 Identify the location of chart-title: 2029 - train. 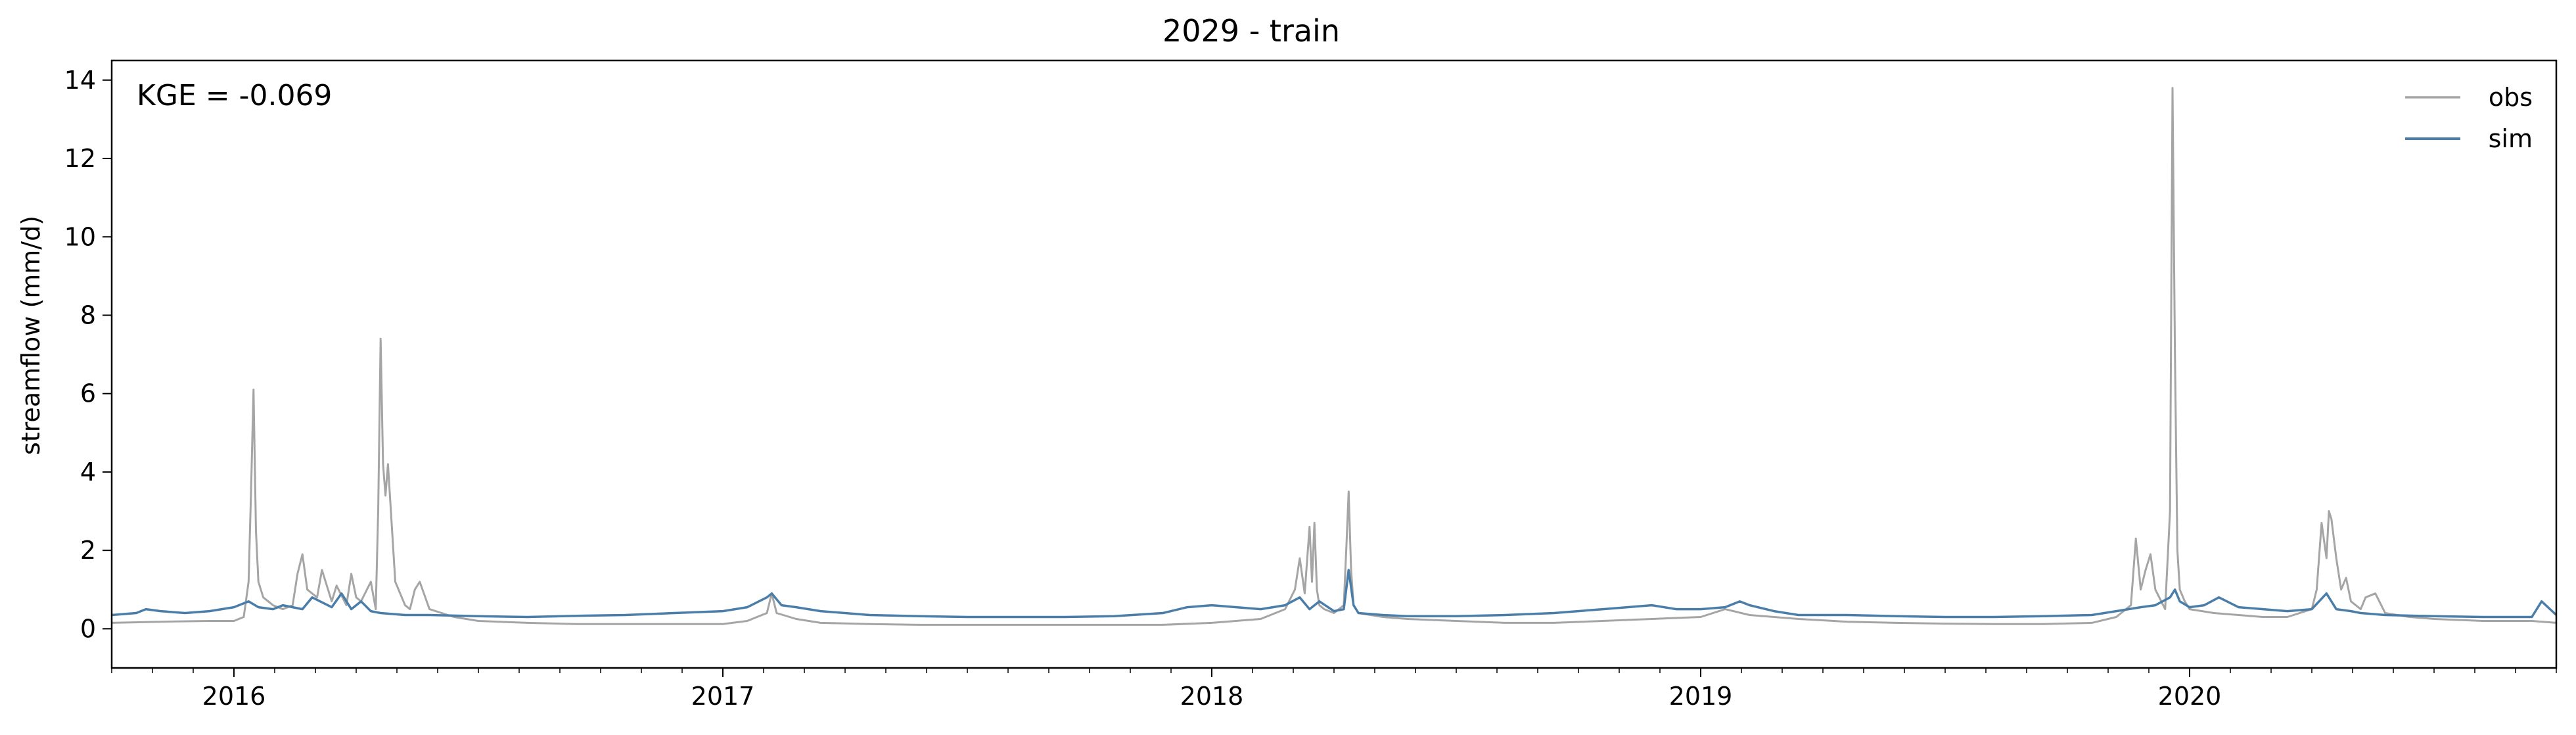
(1251, 31).